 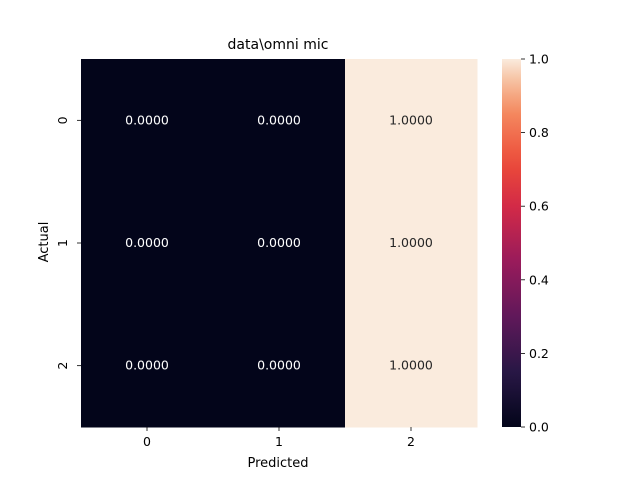 What do you see at coordinates (539, 427) in the screenshot?
I see `colorbar-tick-label-0: 0.0` at bounding box center [539, 427].